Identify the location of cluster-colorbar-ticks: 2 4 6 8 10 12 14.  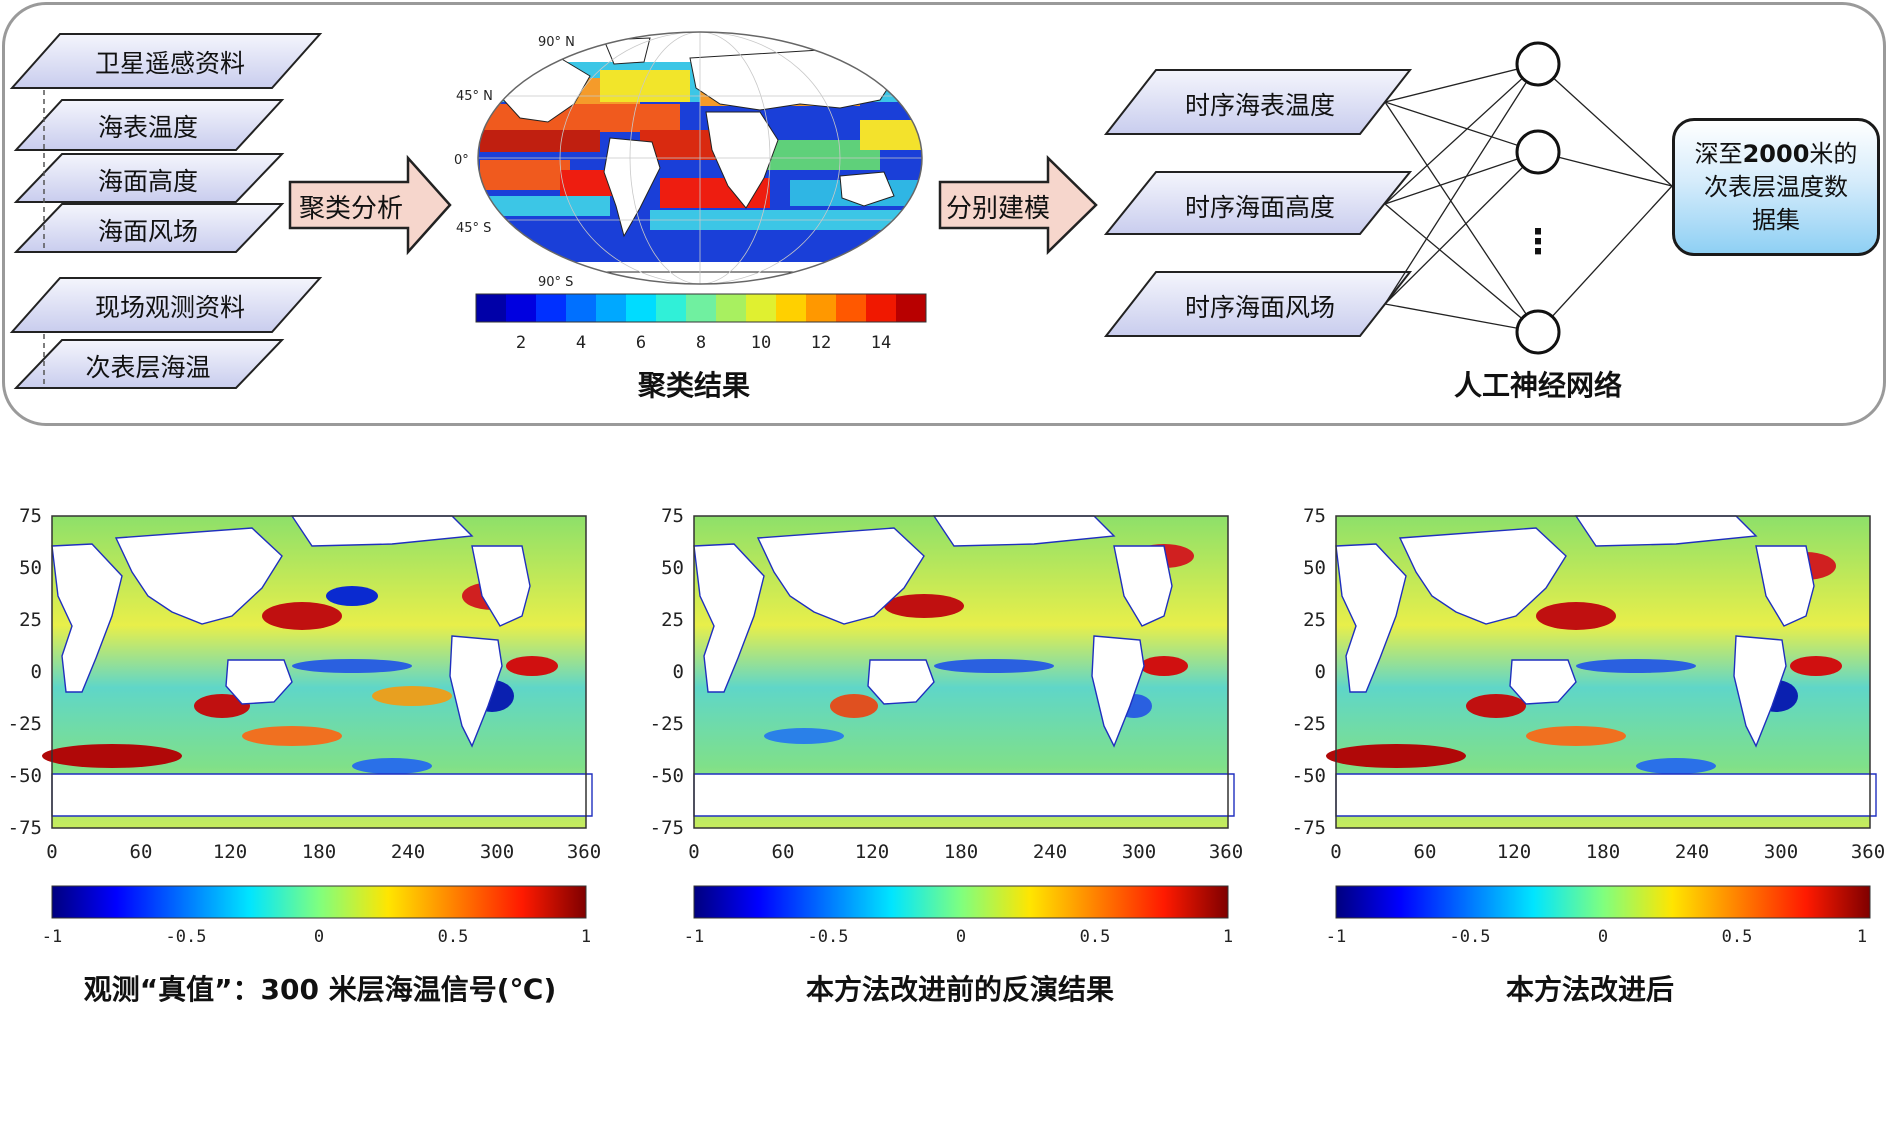
(703, 343).